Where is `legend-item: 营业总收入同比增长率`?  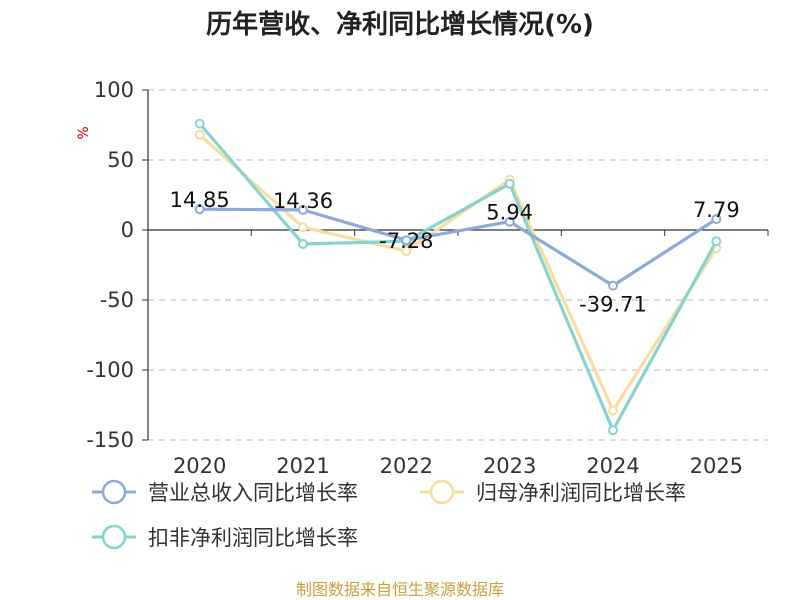
legend-item: 营业总收入同比增长率 is located at coordinates (225, 492).